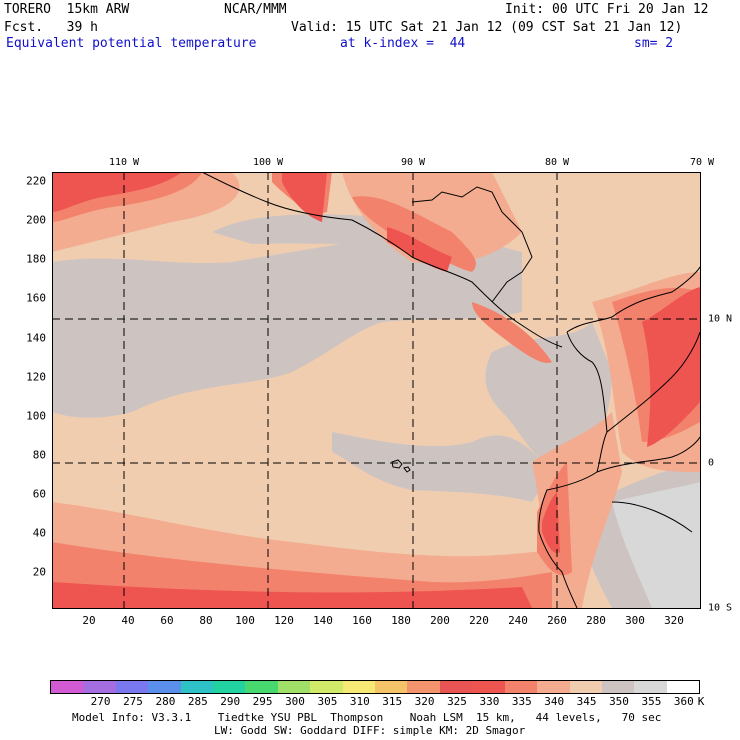  What do you see at coordinates (197, 701) in the screenshot?
I see `colorbar-label: 285` at bounding box center [197, 701].